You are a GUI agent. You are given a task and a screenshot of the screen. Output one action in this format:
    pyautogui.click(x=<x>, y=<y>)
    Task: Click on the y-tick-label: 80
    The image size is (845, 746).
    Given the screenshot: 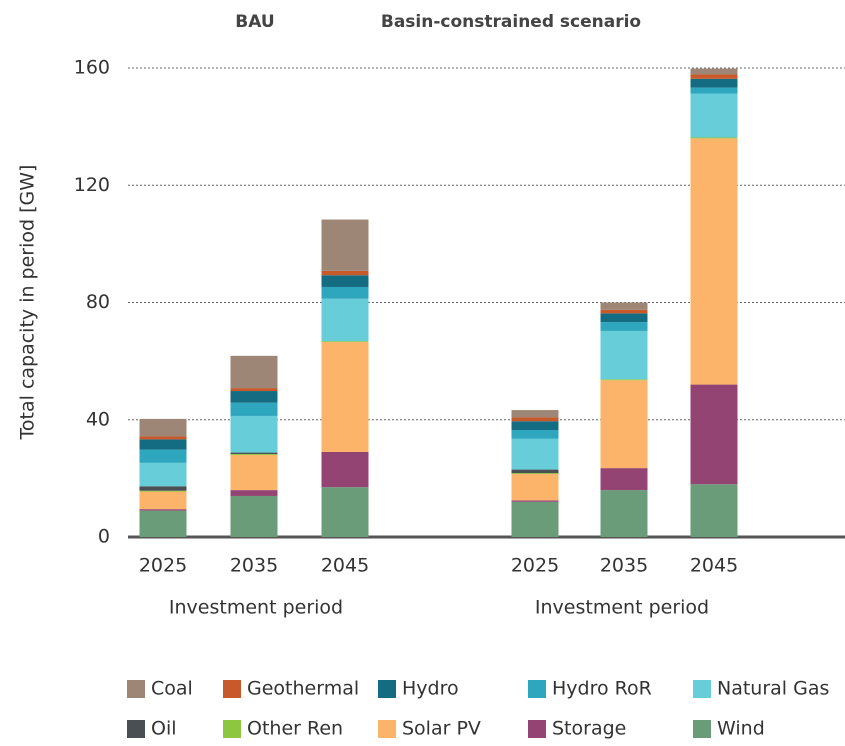 What is the action you would take?
    pyautogui.click(x=98, y=302)
    